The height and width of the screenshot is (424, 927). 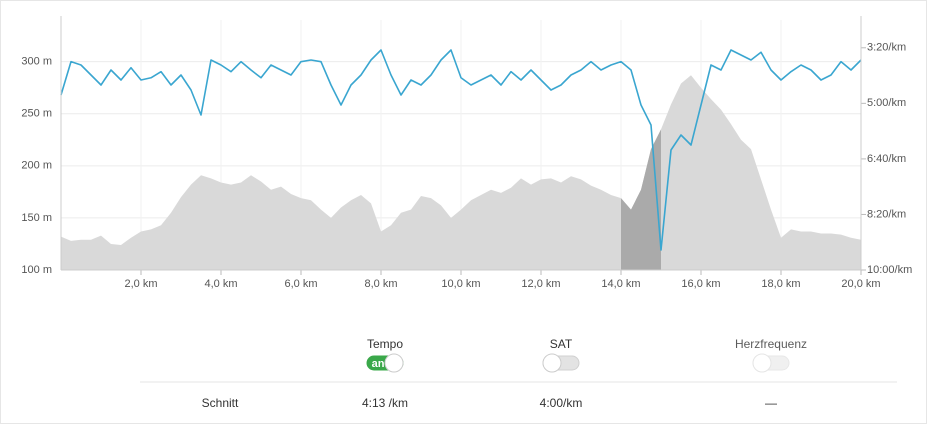 I want to click on x-tick-label: 16,0 km, so click(x=700, y=284).